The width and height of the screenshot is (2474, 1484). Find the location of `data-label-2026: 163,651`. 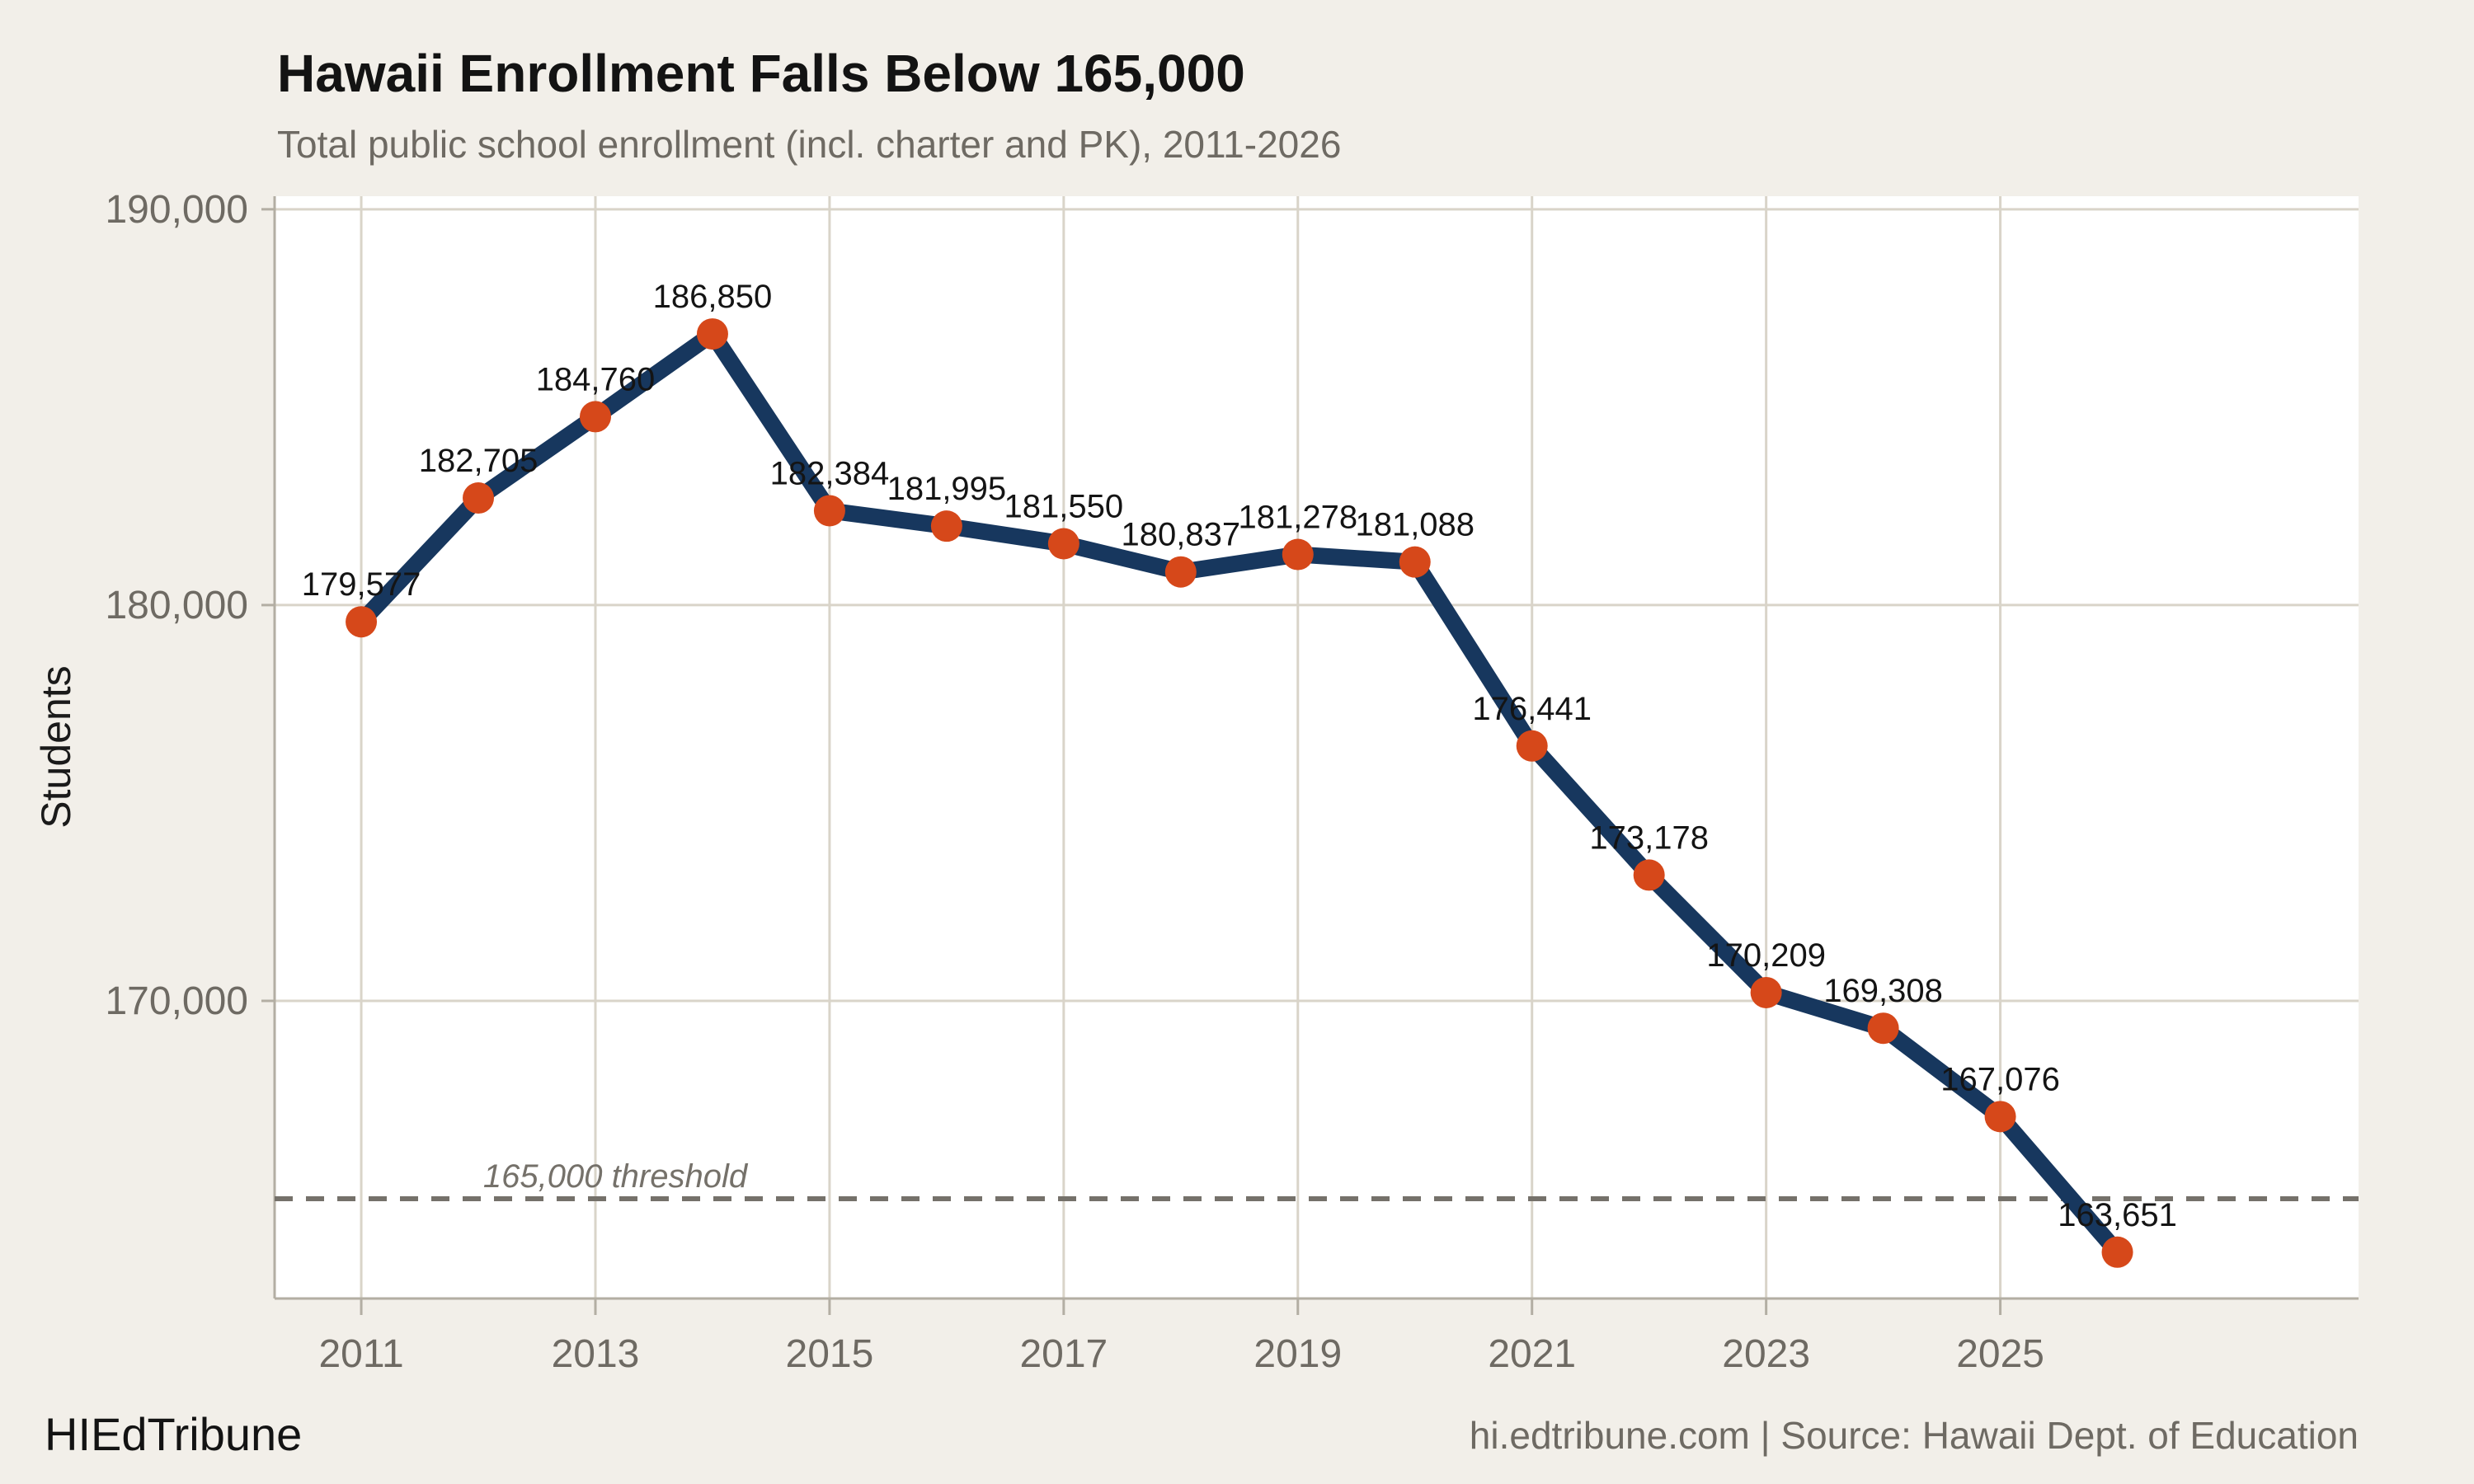

data-label-2026: 163,651 is located at coordinates (2117, 1215).